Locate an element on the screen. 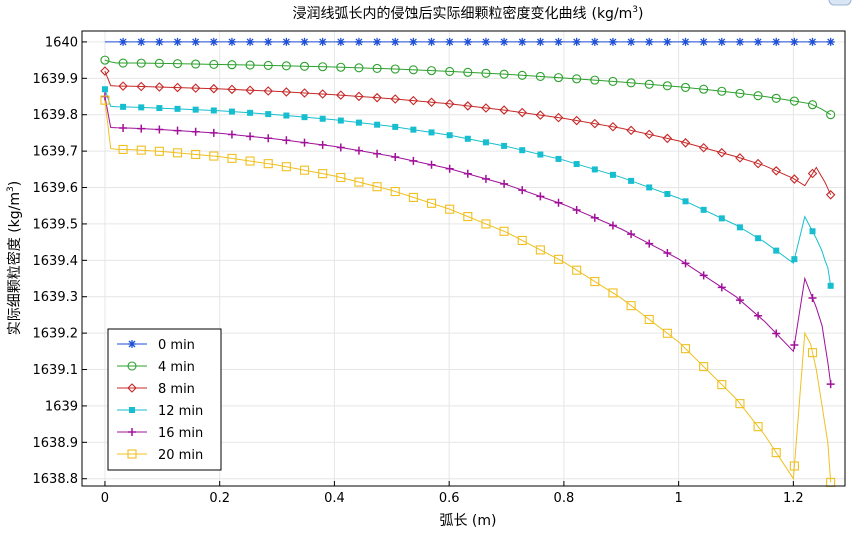 Image resolution: width=857 pixels, height=540 pixels. legend-item: 8 min is located at coordinates (156, 389).